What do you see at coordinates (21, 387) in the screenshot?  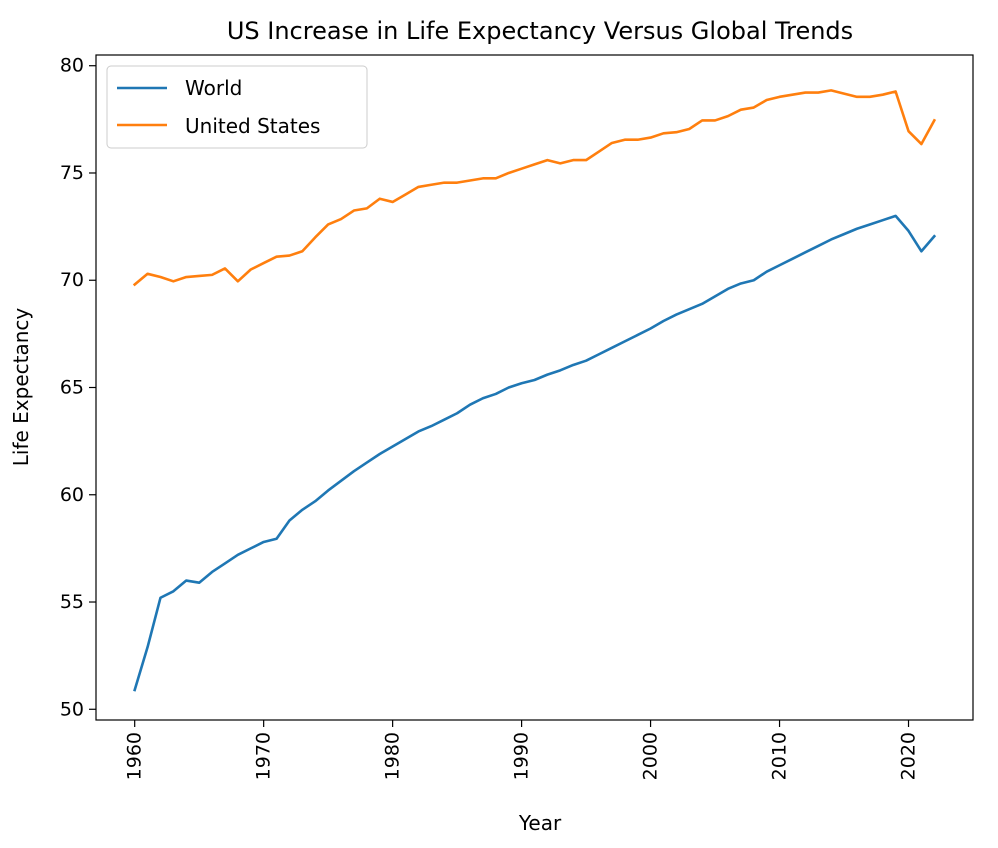 I see `y-axis-label: Life Expectancy` at bounding box center [21, 387].